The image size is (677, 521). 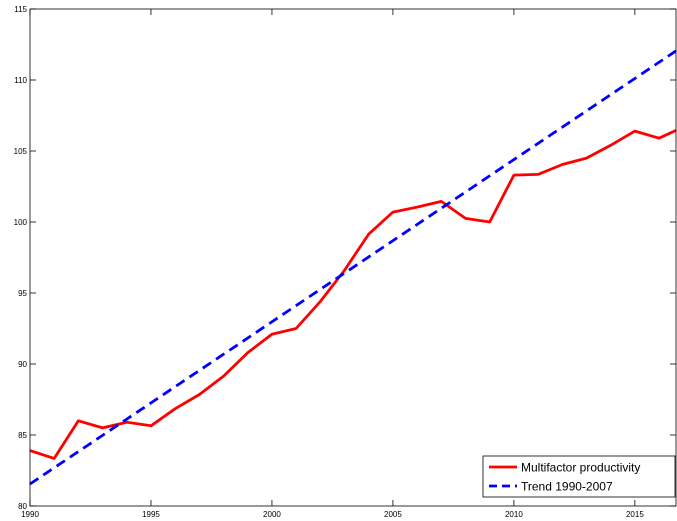 I want to click on x-tick-label: 2015, so click(x=635, y=514).